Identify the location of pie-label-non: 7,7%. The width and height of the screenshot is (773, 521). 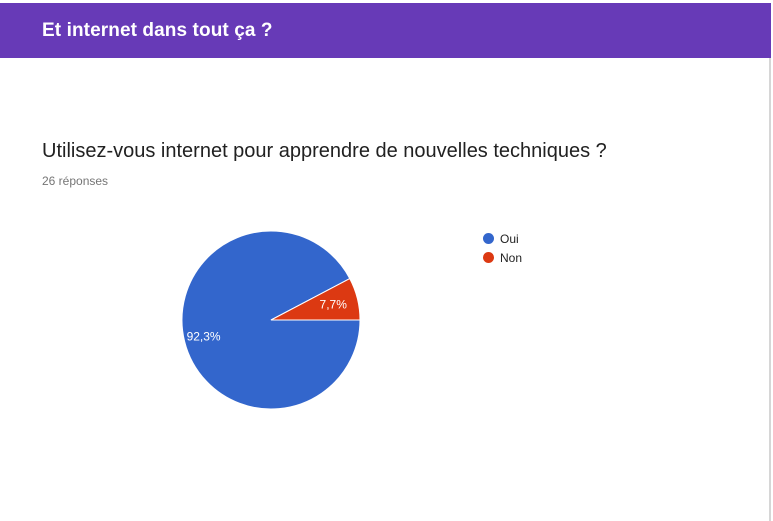
(334, 305).